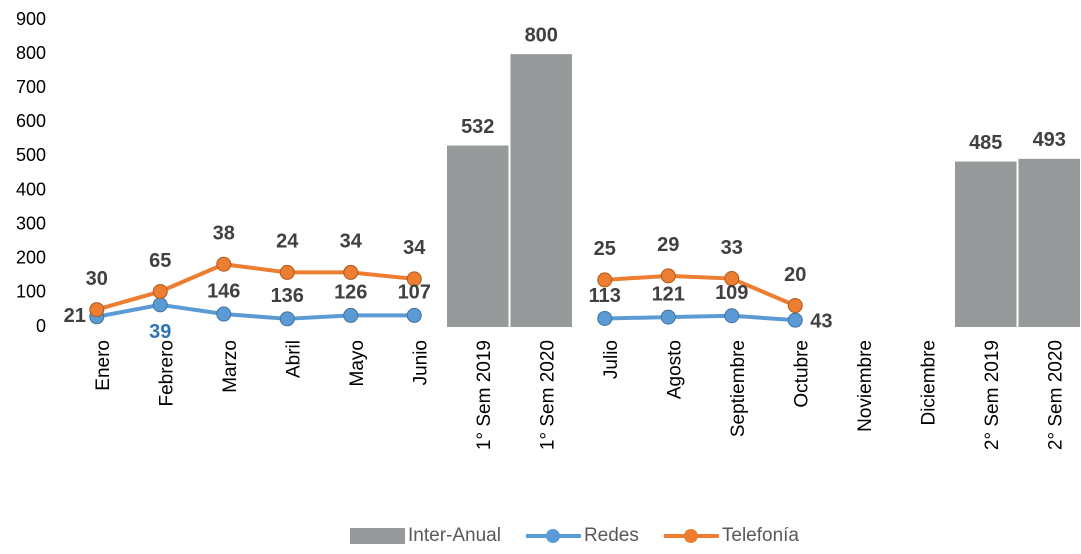 The image size is (1081, 554). What do you see at coordinates (41, 326) in the screenshot?
I see `y-tick-label: 0` at bounding box center [41, 326].